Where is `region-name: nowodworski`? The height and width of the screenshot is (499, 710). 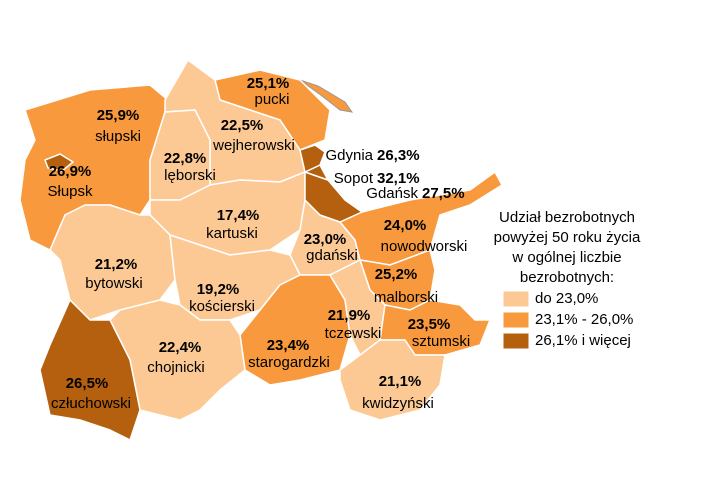 region-name: nowodworski is located at coordinates (424, 246).